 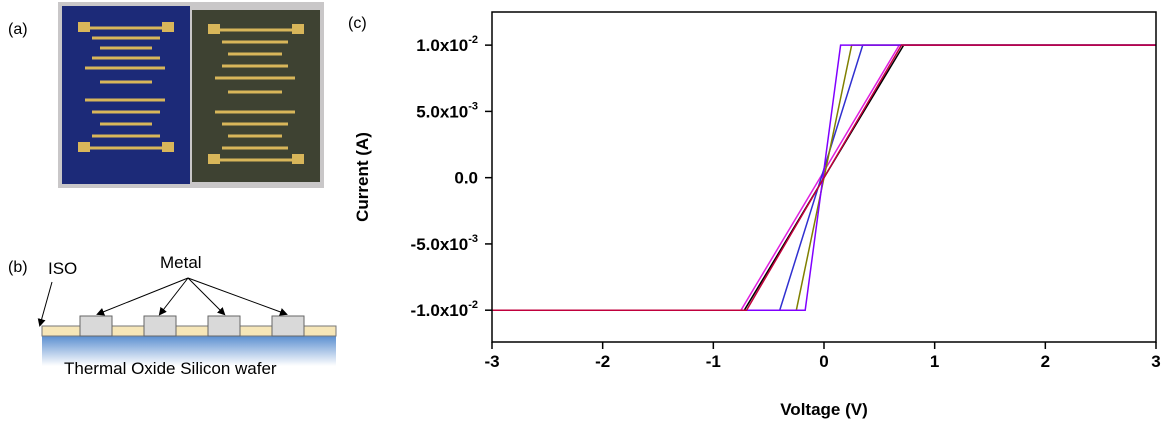 I want to click on y-tick-label: 5.0x10⁻³, so click(x=447, y=110).